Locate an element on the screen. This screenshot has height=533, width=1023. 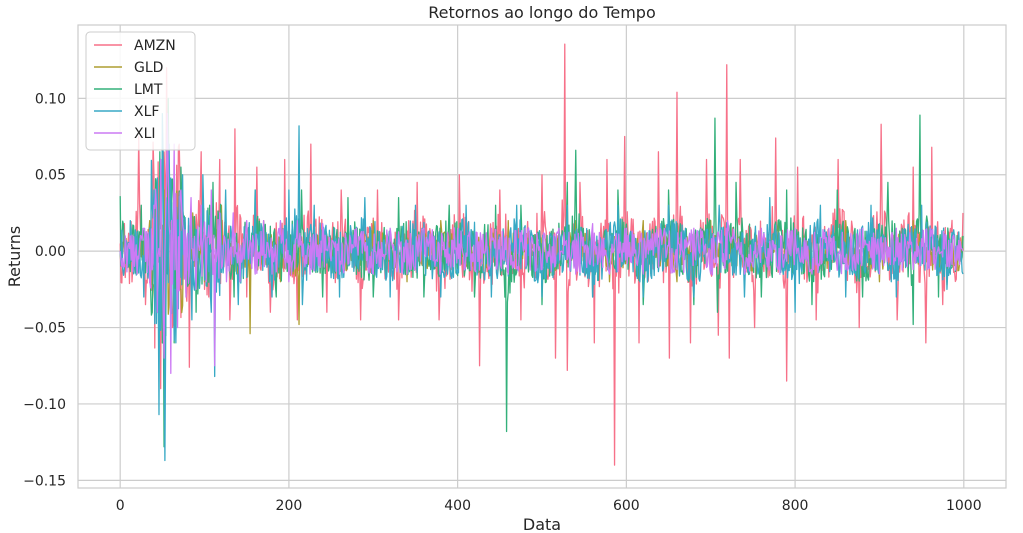
legend: AMZN GLD LMT XLF XLI is located at coordinates (140, 91).